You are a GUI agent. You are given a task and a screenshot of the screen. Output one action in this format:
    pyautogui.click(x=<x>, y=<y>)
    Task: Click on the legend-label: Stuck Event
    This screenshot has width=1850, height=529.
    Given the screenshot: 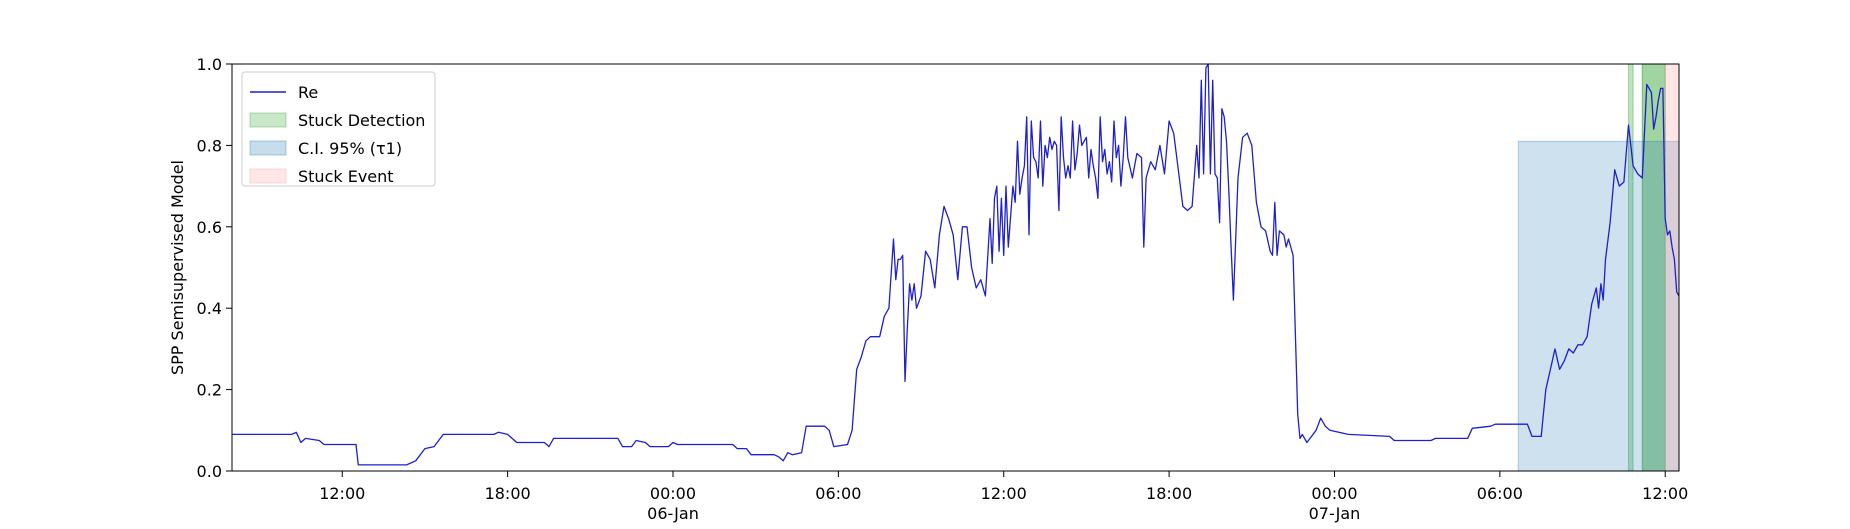 What is the action you would take?
    pyautogui.click(x=346, y=176)
    